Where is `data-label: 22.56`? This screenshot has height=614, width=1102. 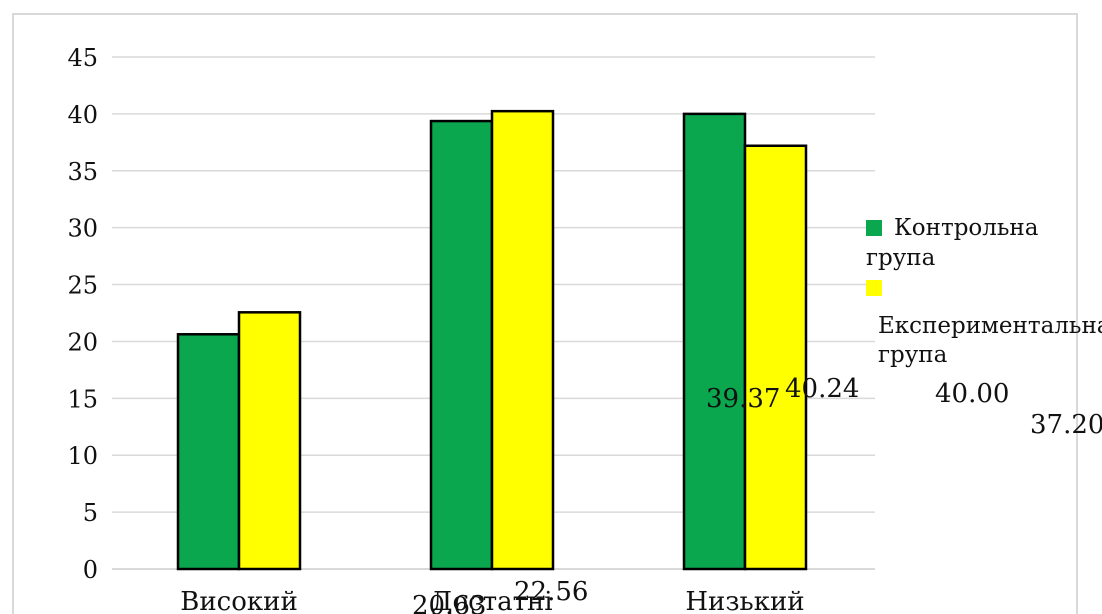 data-label: 22.56 is located at coordinates (551, 592).